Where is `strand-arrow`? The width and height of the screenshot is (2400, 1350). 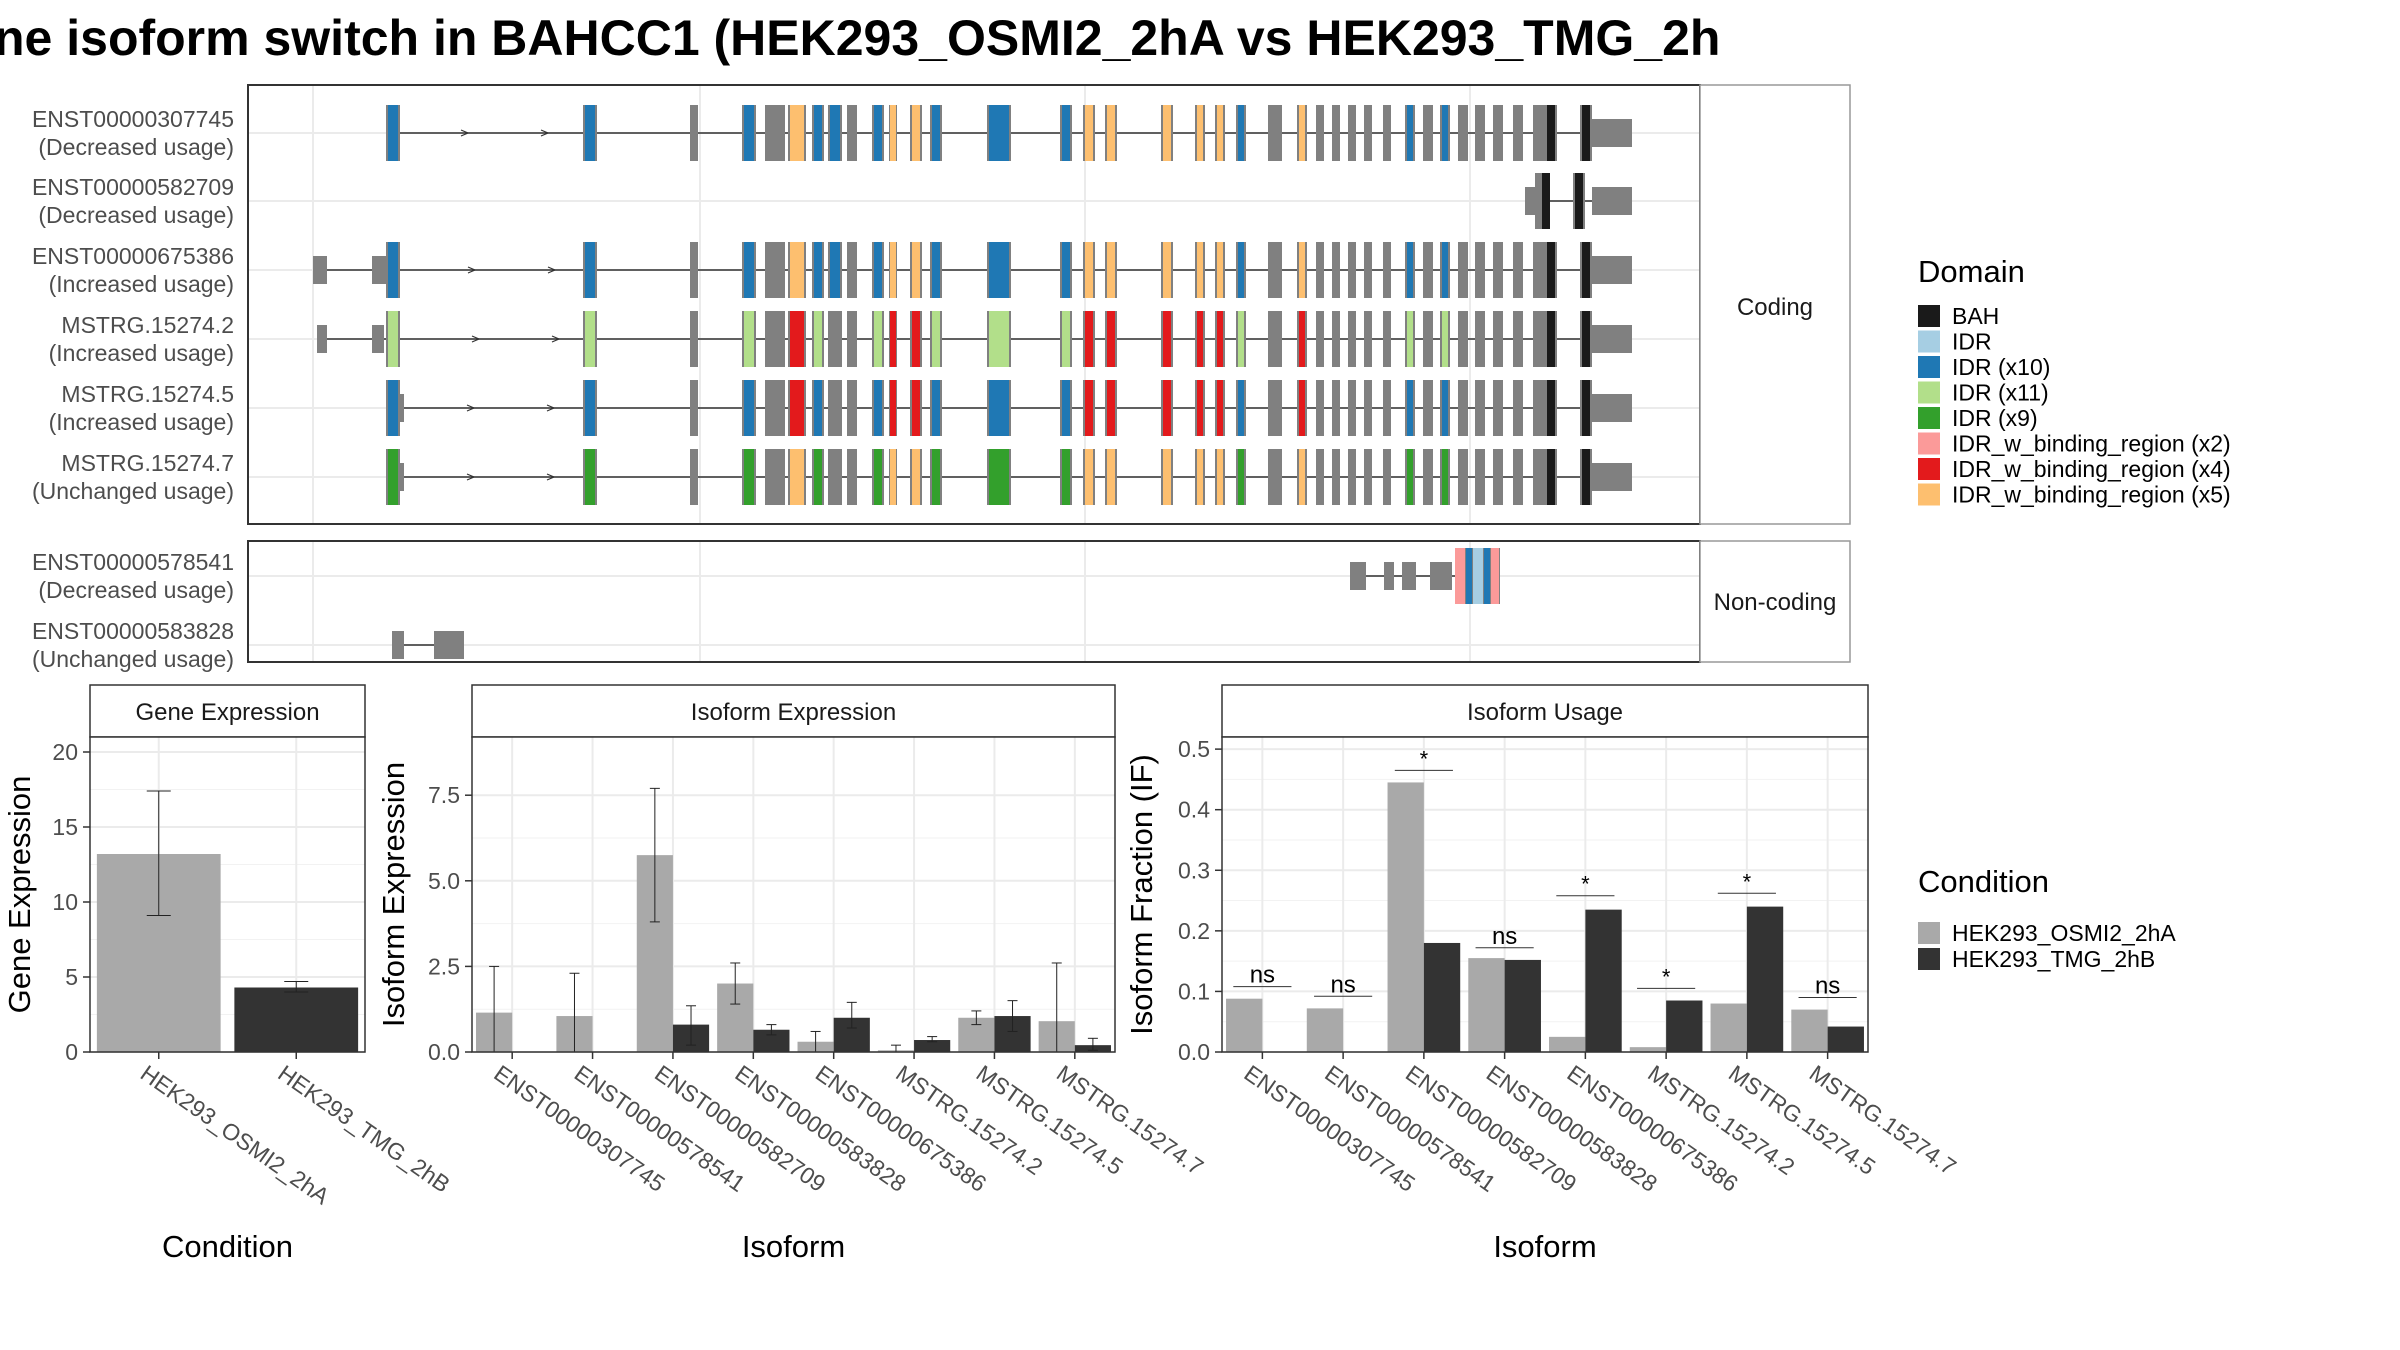 strand-arrow is located at coordinates (556, 339).